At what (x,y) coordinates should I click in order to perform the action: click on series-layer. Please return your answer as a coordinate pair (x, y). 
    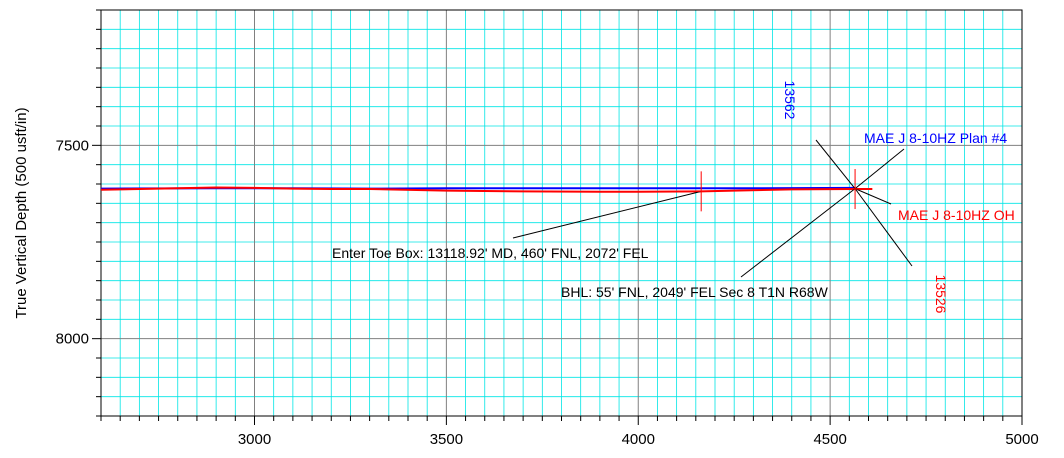
    Looking at the image, I should click on (486, 189).